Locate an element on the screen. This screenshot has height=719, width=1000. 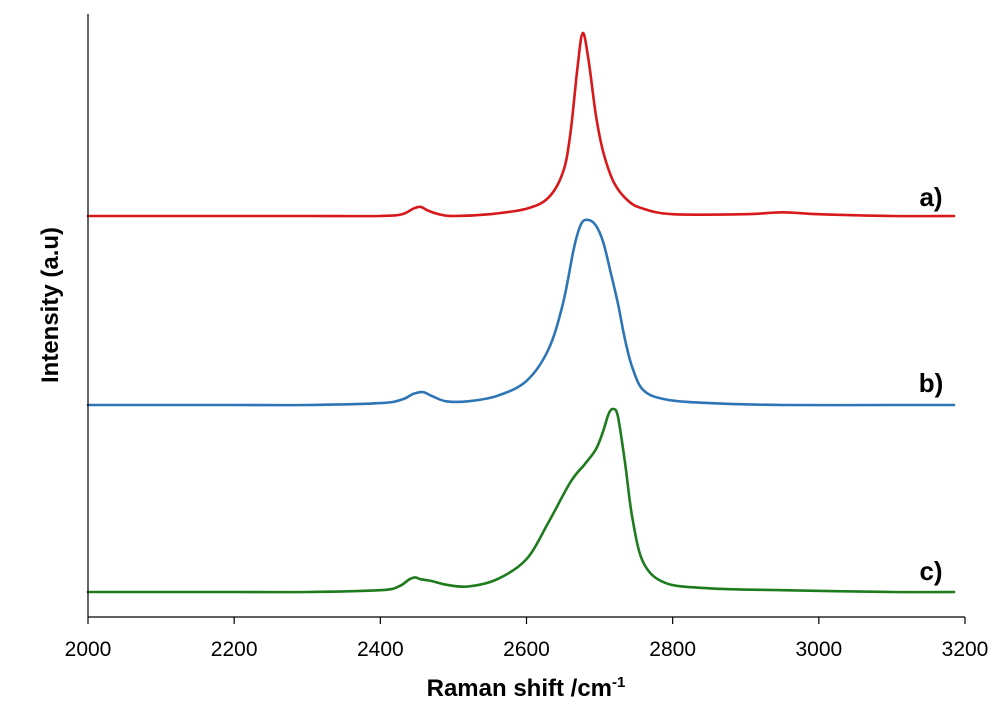
curve-label-b: b) is located at coordinates (931, 383).